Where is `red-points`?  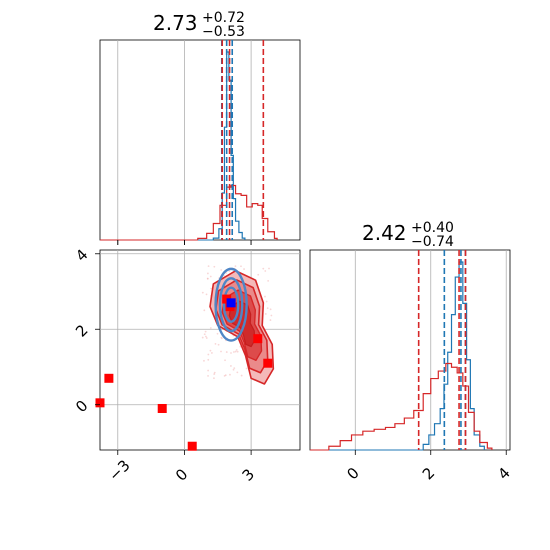
red-points is located at coordinates (184, 372).